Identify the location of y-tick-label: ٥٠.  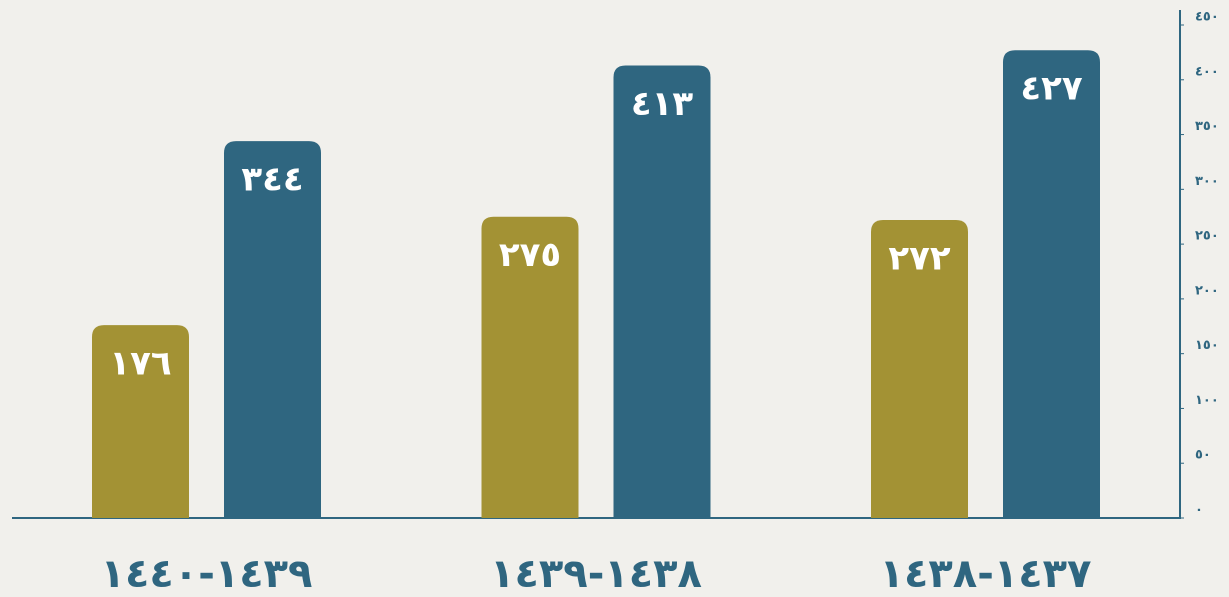
(1203, 455).